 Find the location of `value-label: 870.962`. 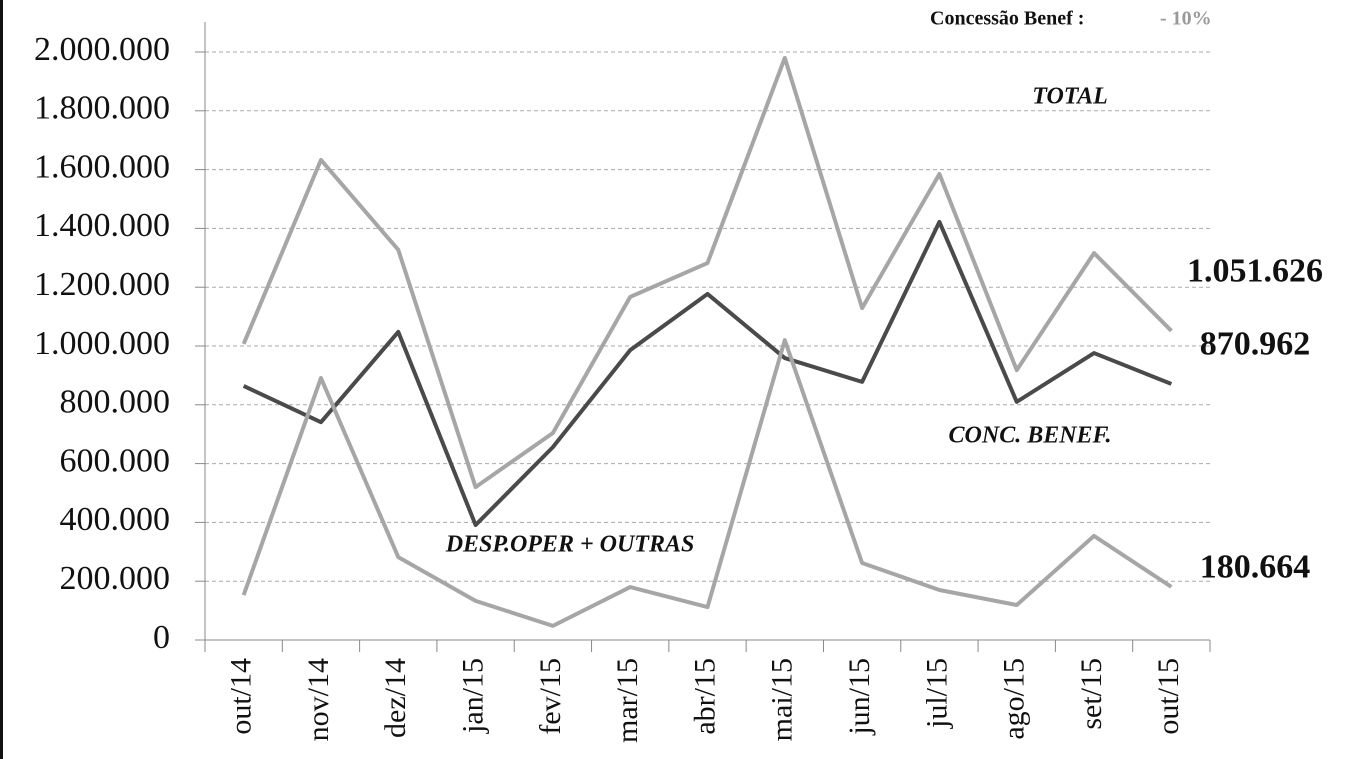

value-label: 870.962 is located at coordinates (1255, 344).